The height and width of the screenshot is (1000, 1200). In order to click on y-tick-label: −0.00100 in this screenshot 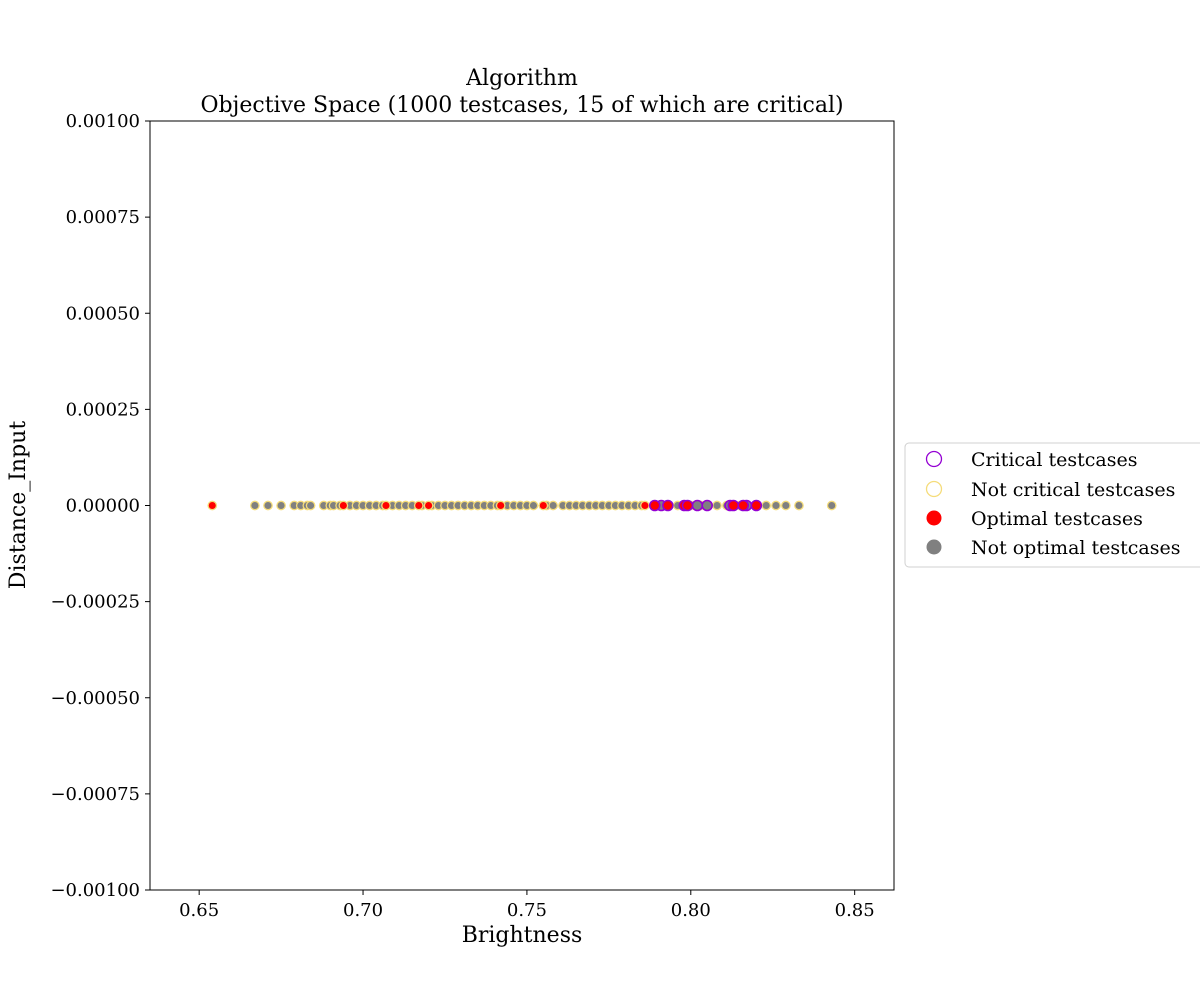, I will do `click(95, 890)`.